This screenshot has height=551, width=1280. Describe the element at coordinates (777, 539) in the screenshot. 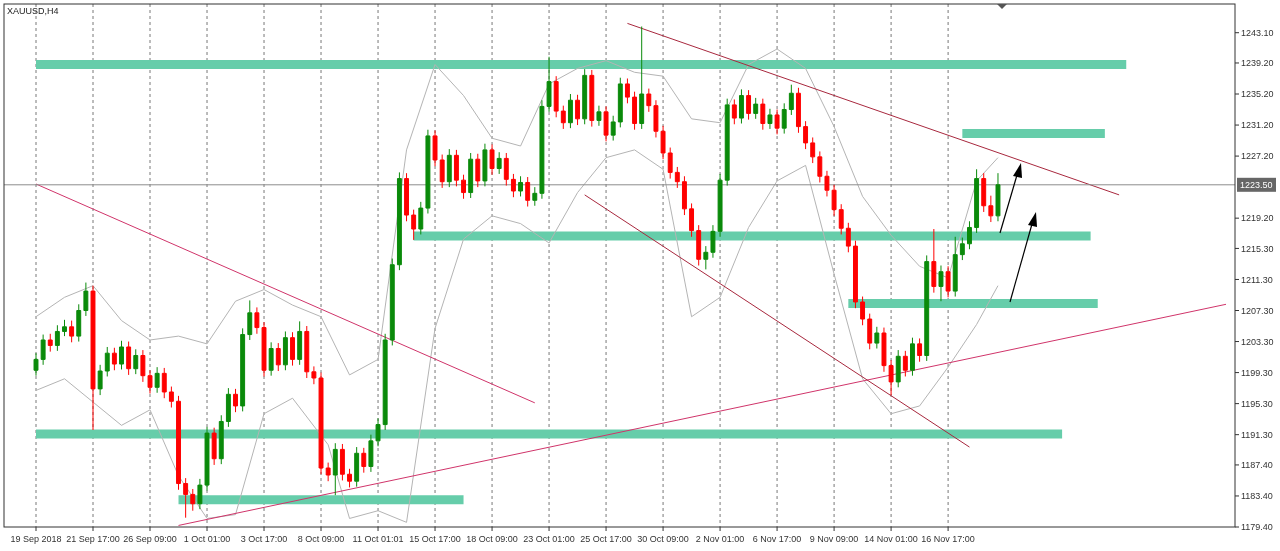

I see `x-tick-label: 6 Nov 17:00` at that location.